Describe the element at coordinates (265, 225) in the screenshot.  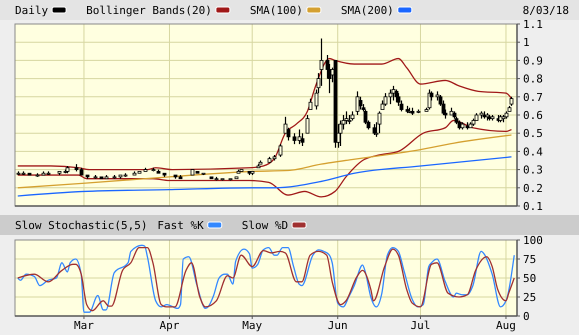
I see `legend-label: Slow %D` at that location.